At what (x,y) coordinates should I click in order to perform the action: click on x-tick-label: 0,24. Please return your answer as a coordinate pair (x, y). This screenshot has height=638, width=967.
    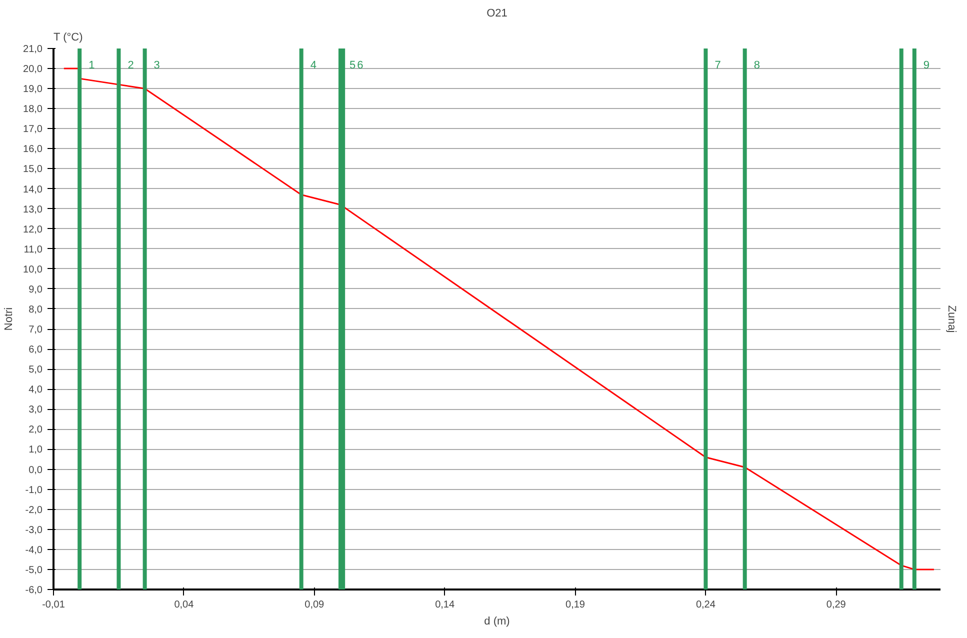
    Looking at the image, I should click on (706, 605).